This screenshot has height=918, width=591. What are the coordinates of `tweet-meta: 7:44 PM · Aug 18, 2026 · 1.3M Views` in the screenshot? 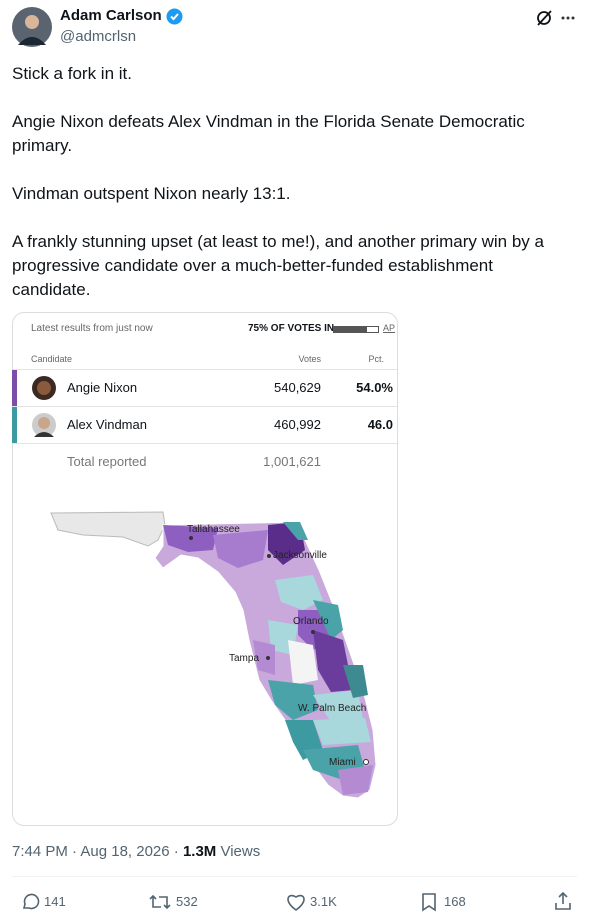 It's located at (136, 851).